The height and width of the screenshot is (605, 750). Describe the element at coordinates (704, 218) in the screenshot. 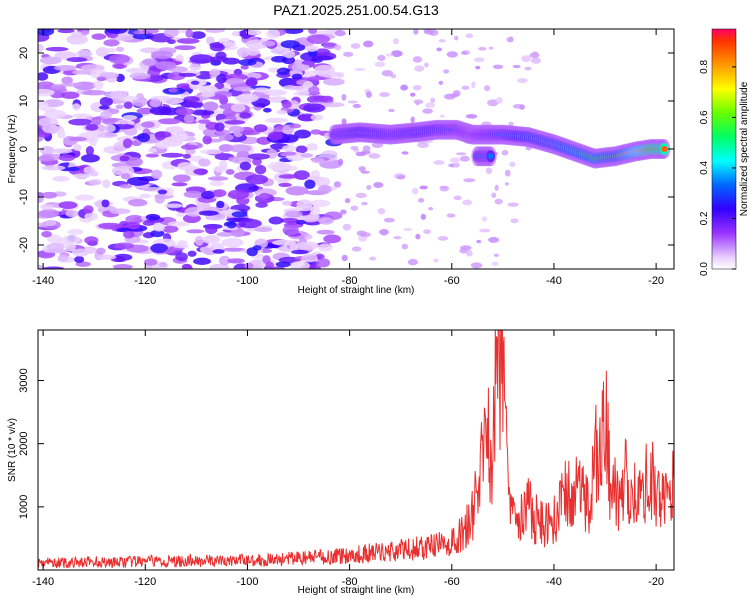

I see `colorbar-tick-label: 0.2` at that location.